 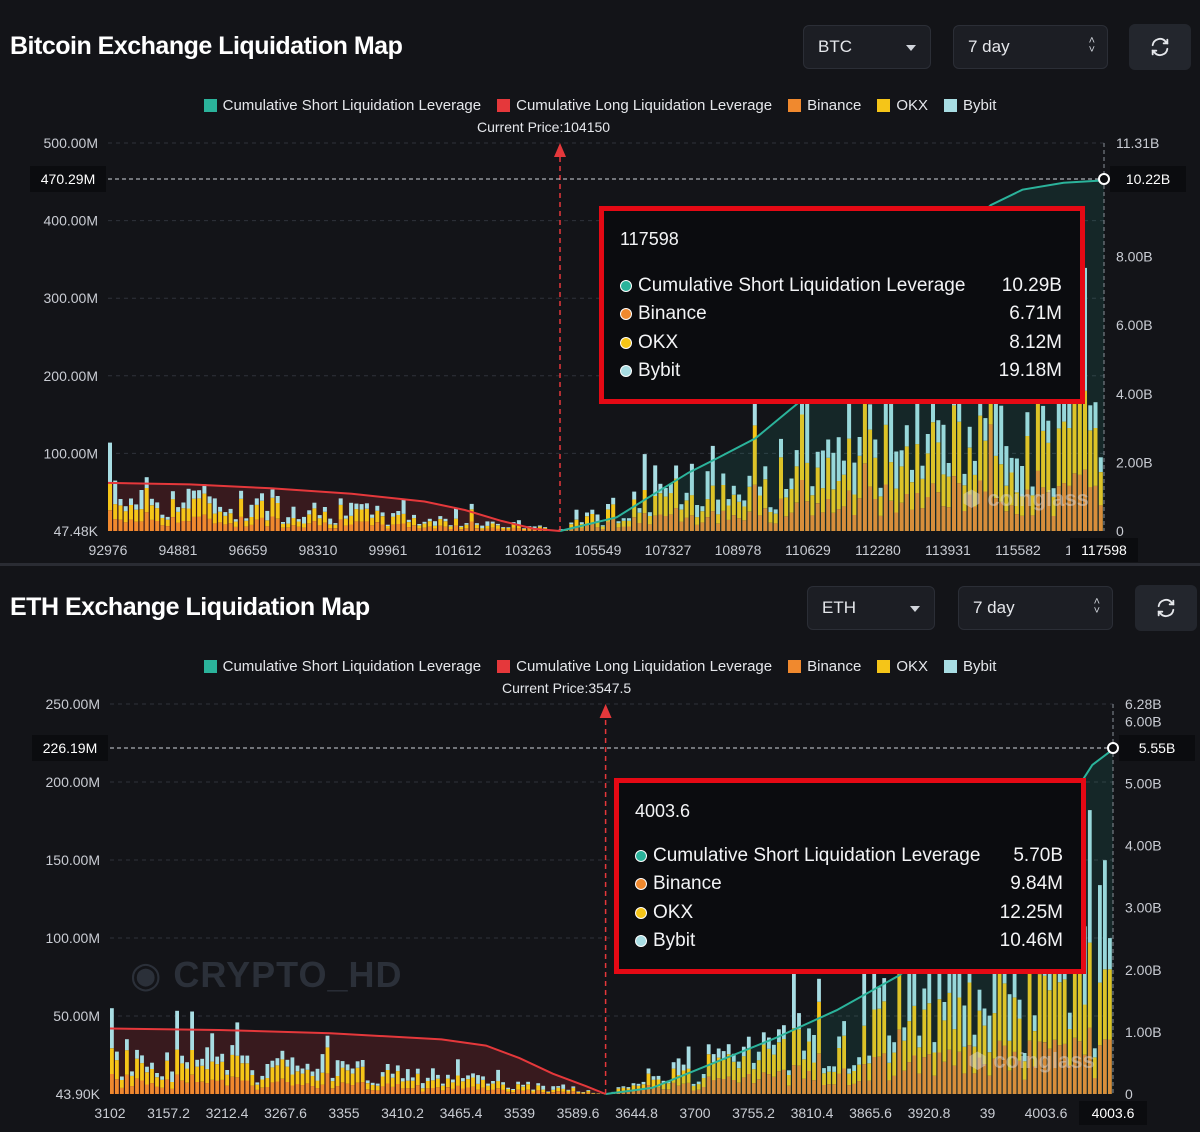 What do you see at coordinates (1157, 748) in the screenshot?
I see `hover-right-label-bg` at bounding box center [1157, 748].